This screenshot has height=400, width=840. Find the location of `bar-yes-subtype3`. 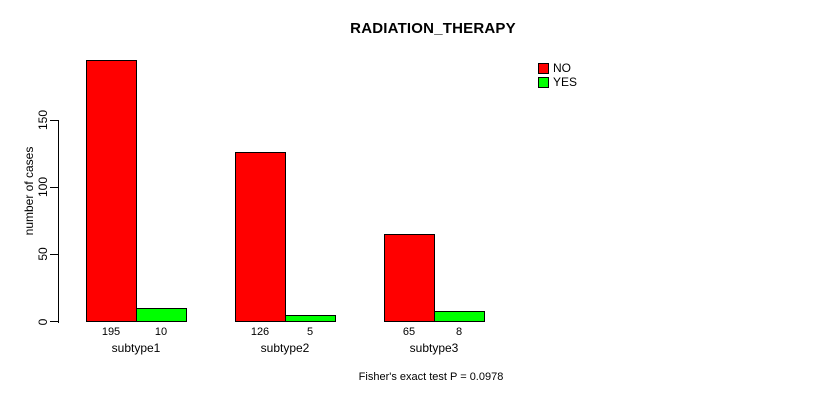

bar-yes-subtype3 is located at coordinates (459, 316).